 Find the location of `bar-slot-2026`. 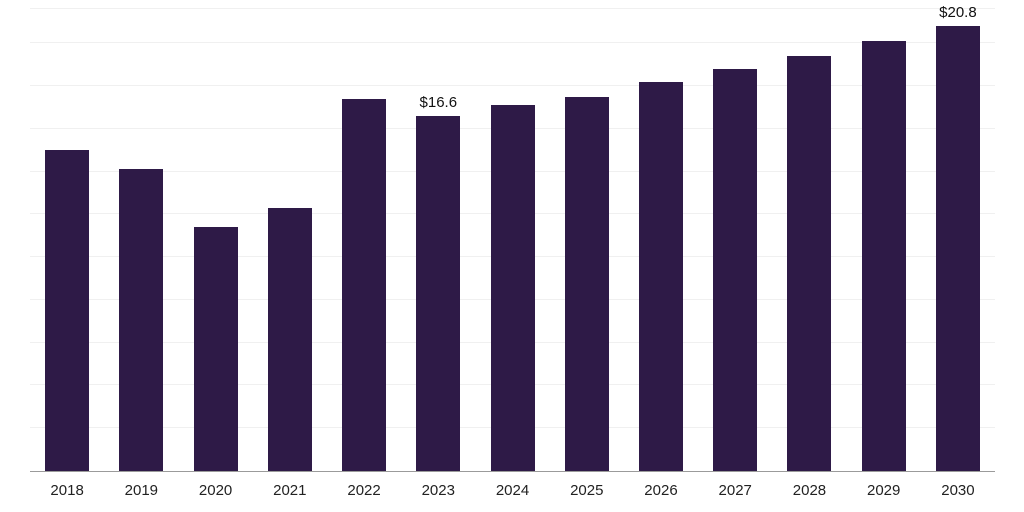

bar-slot-2026 is located at coordinates (661, 240).